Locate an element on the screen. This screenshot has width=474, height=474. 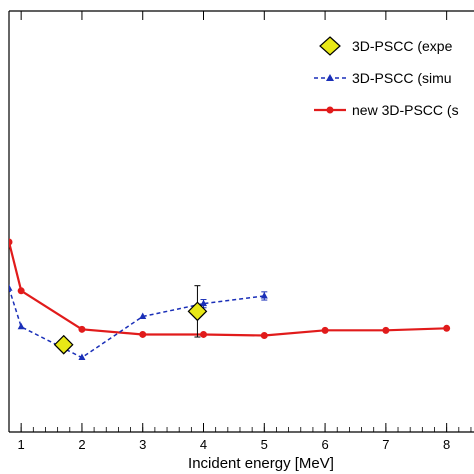
x-axis-tick-labels: 1 2 3 4 5 6 7 8 is located at coordinates (234, 444).